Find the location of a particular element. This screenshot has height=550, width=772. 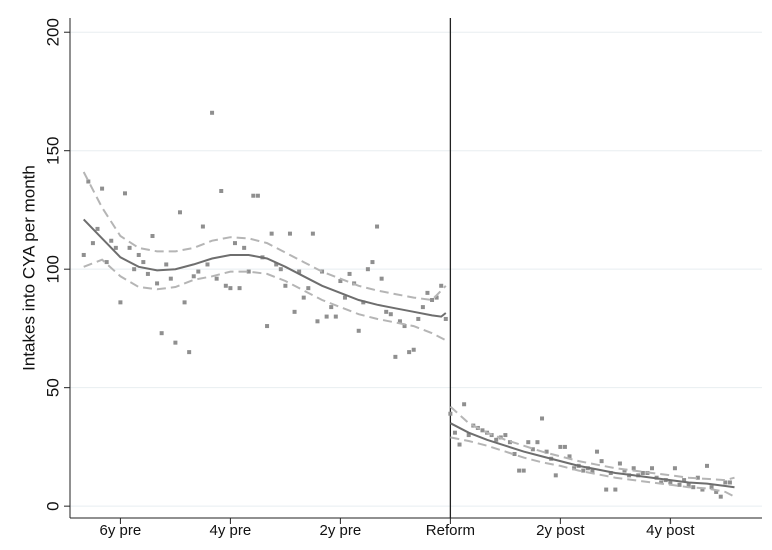

y-tick-label: 100 is located at coordinates (52, 269).